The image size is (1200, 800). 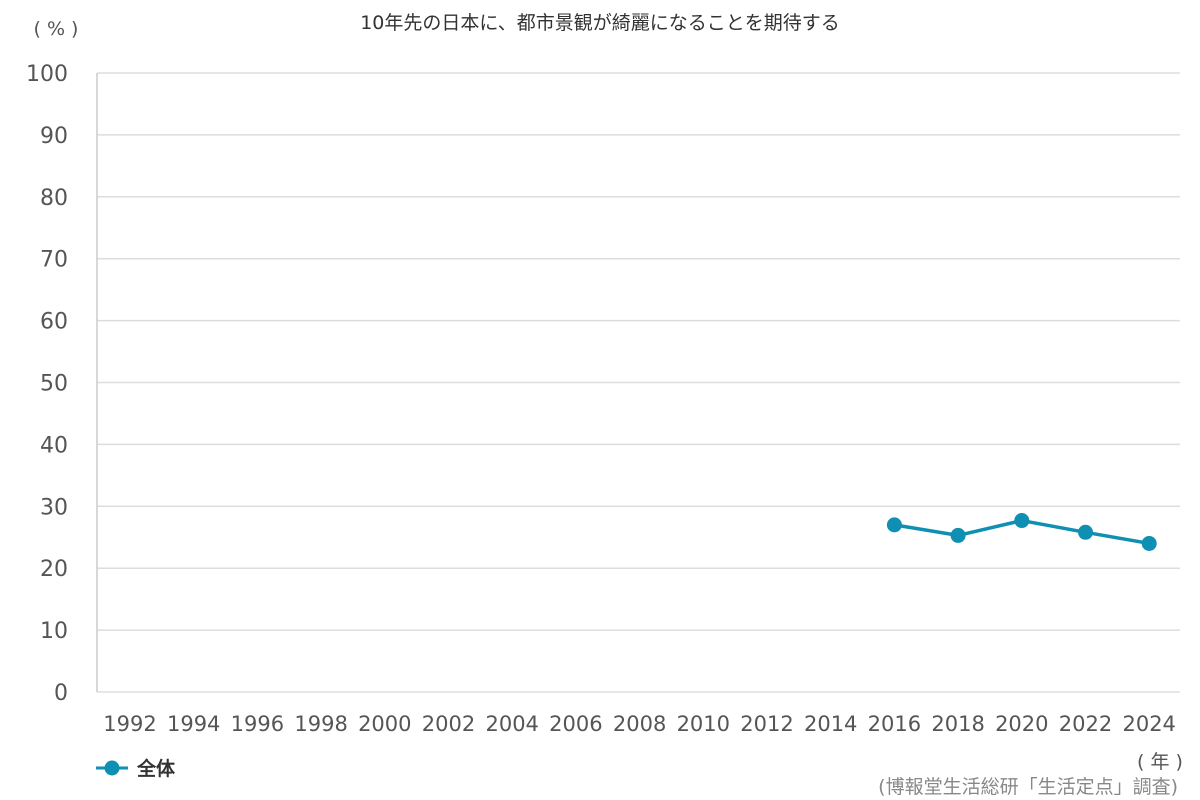 What do you see at coordinates (61, 693) in the screenshot?
I see `y-tick-label: 0` at bounding box center [61, 693].